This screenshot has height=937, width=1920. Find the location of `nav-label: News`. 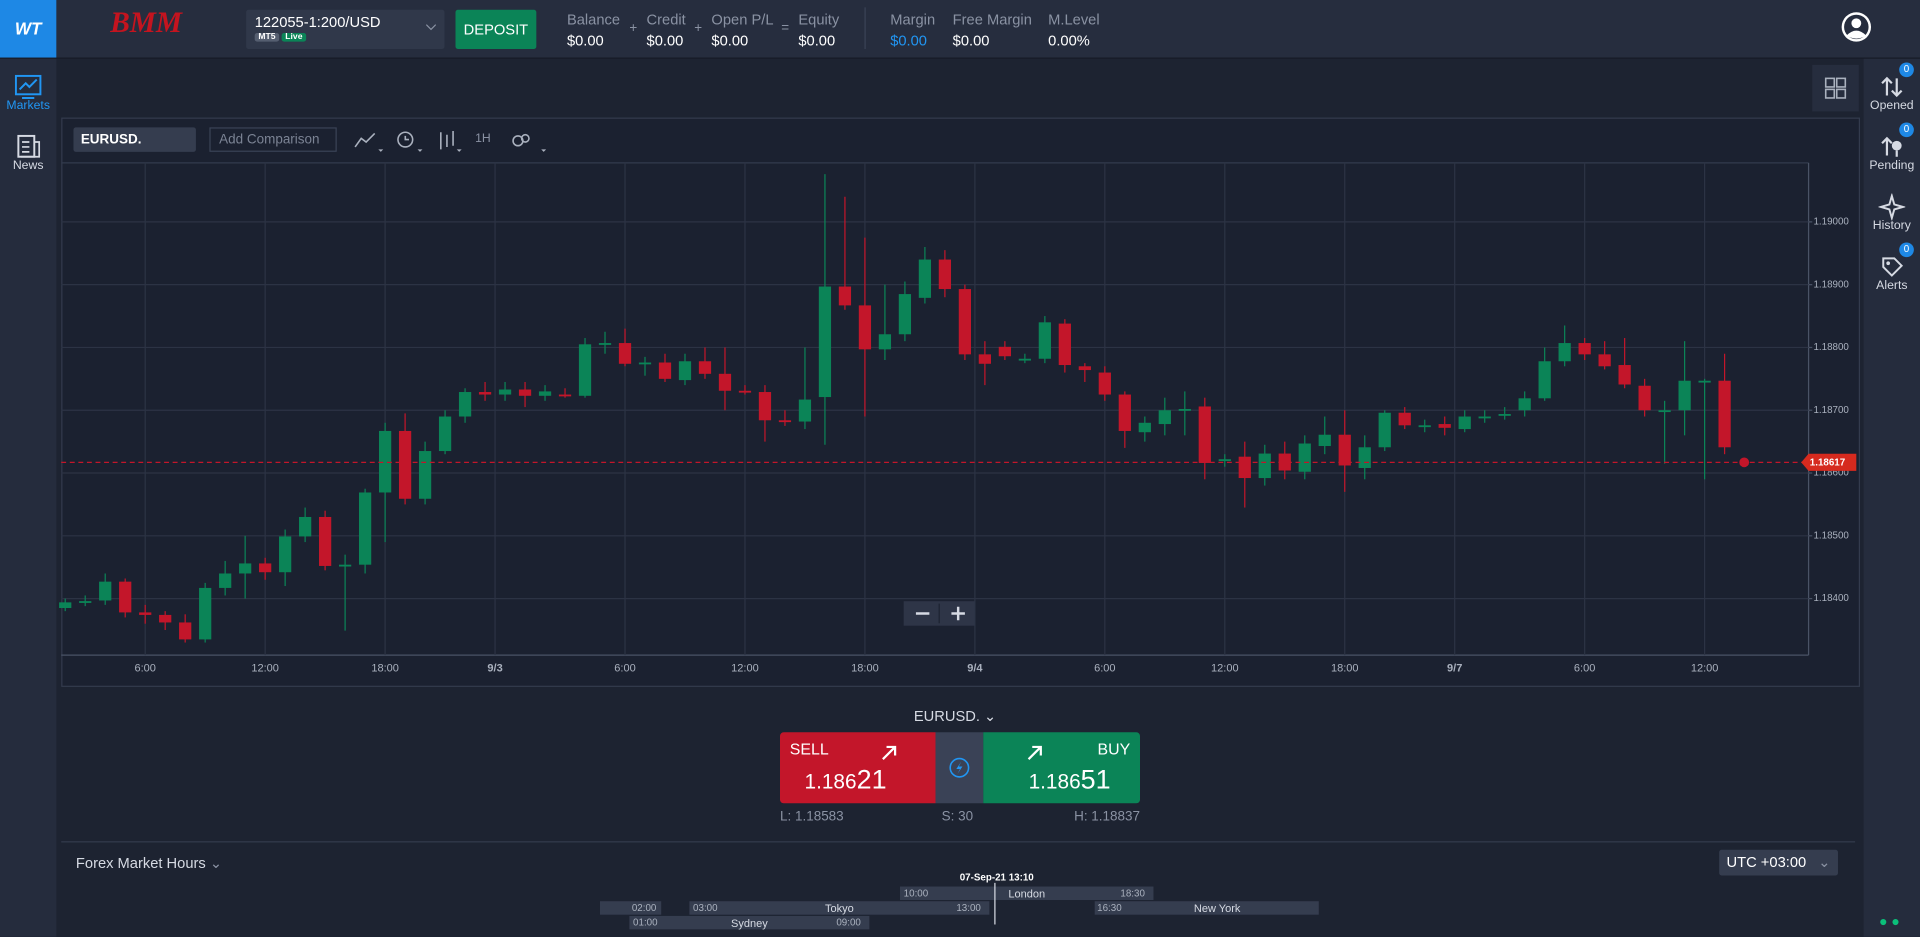

nav-label: News is located at coordinates (28, 166).